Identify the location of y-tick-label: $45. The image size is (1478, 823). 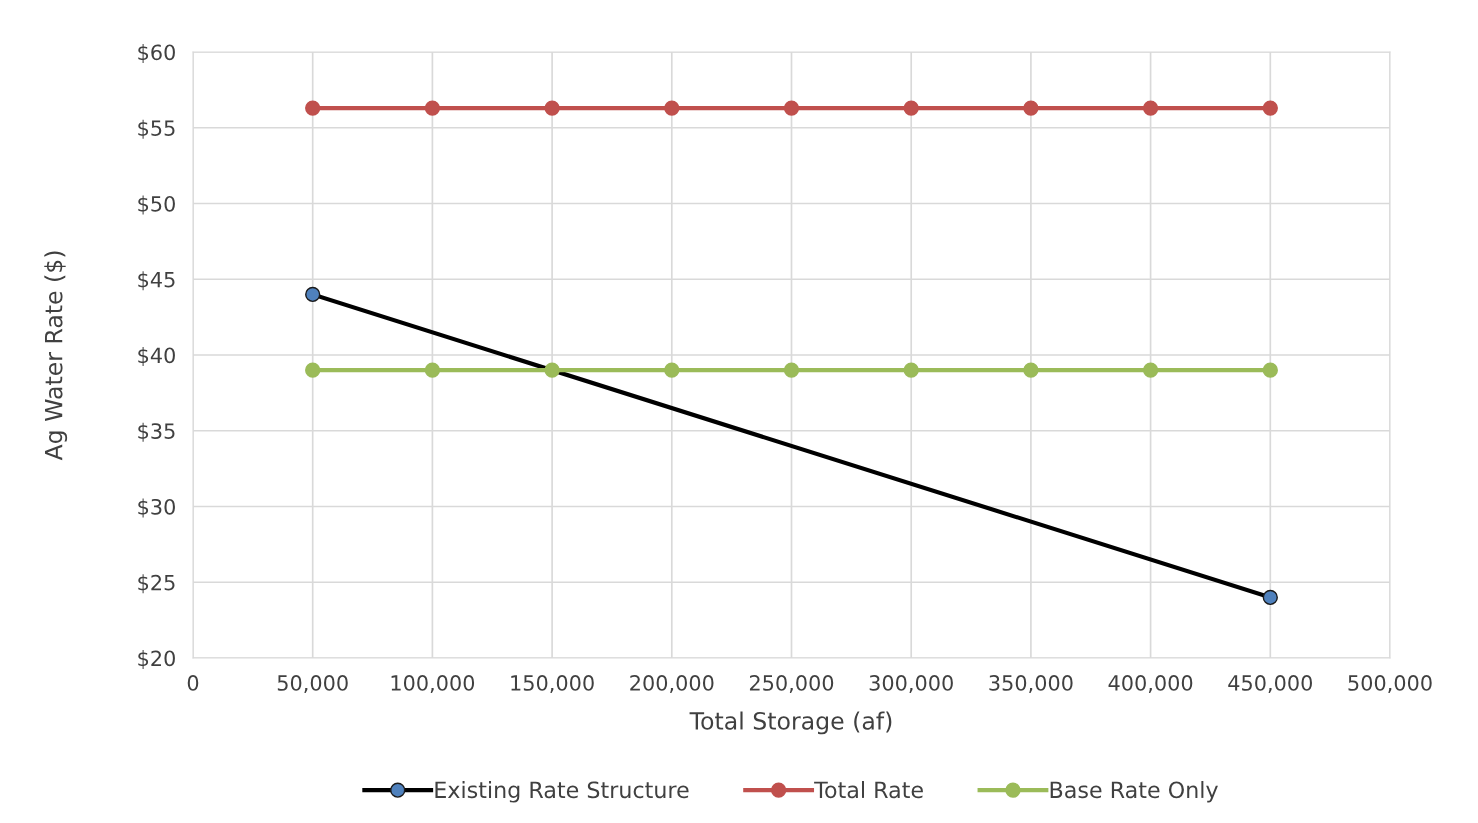
(156, 281).